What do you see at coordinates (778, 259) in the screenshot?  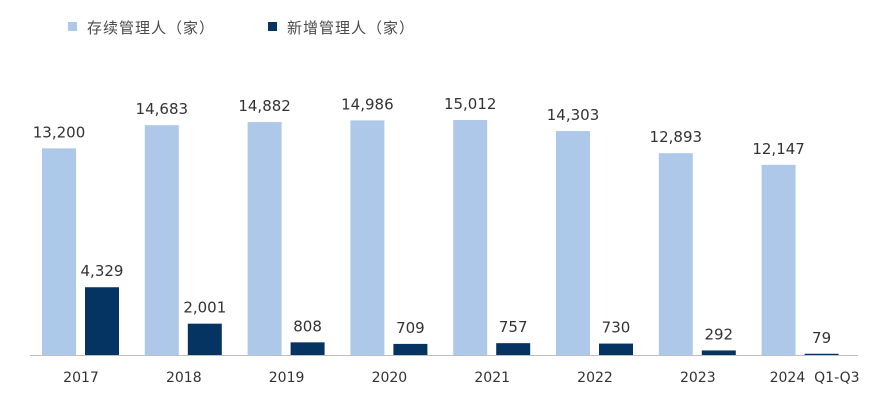 I see `bar-existing-2024-Q1-Q3` at bounding box center [778, 259].